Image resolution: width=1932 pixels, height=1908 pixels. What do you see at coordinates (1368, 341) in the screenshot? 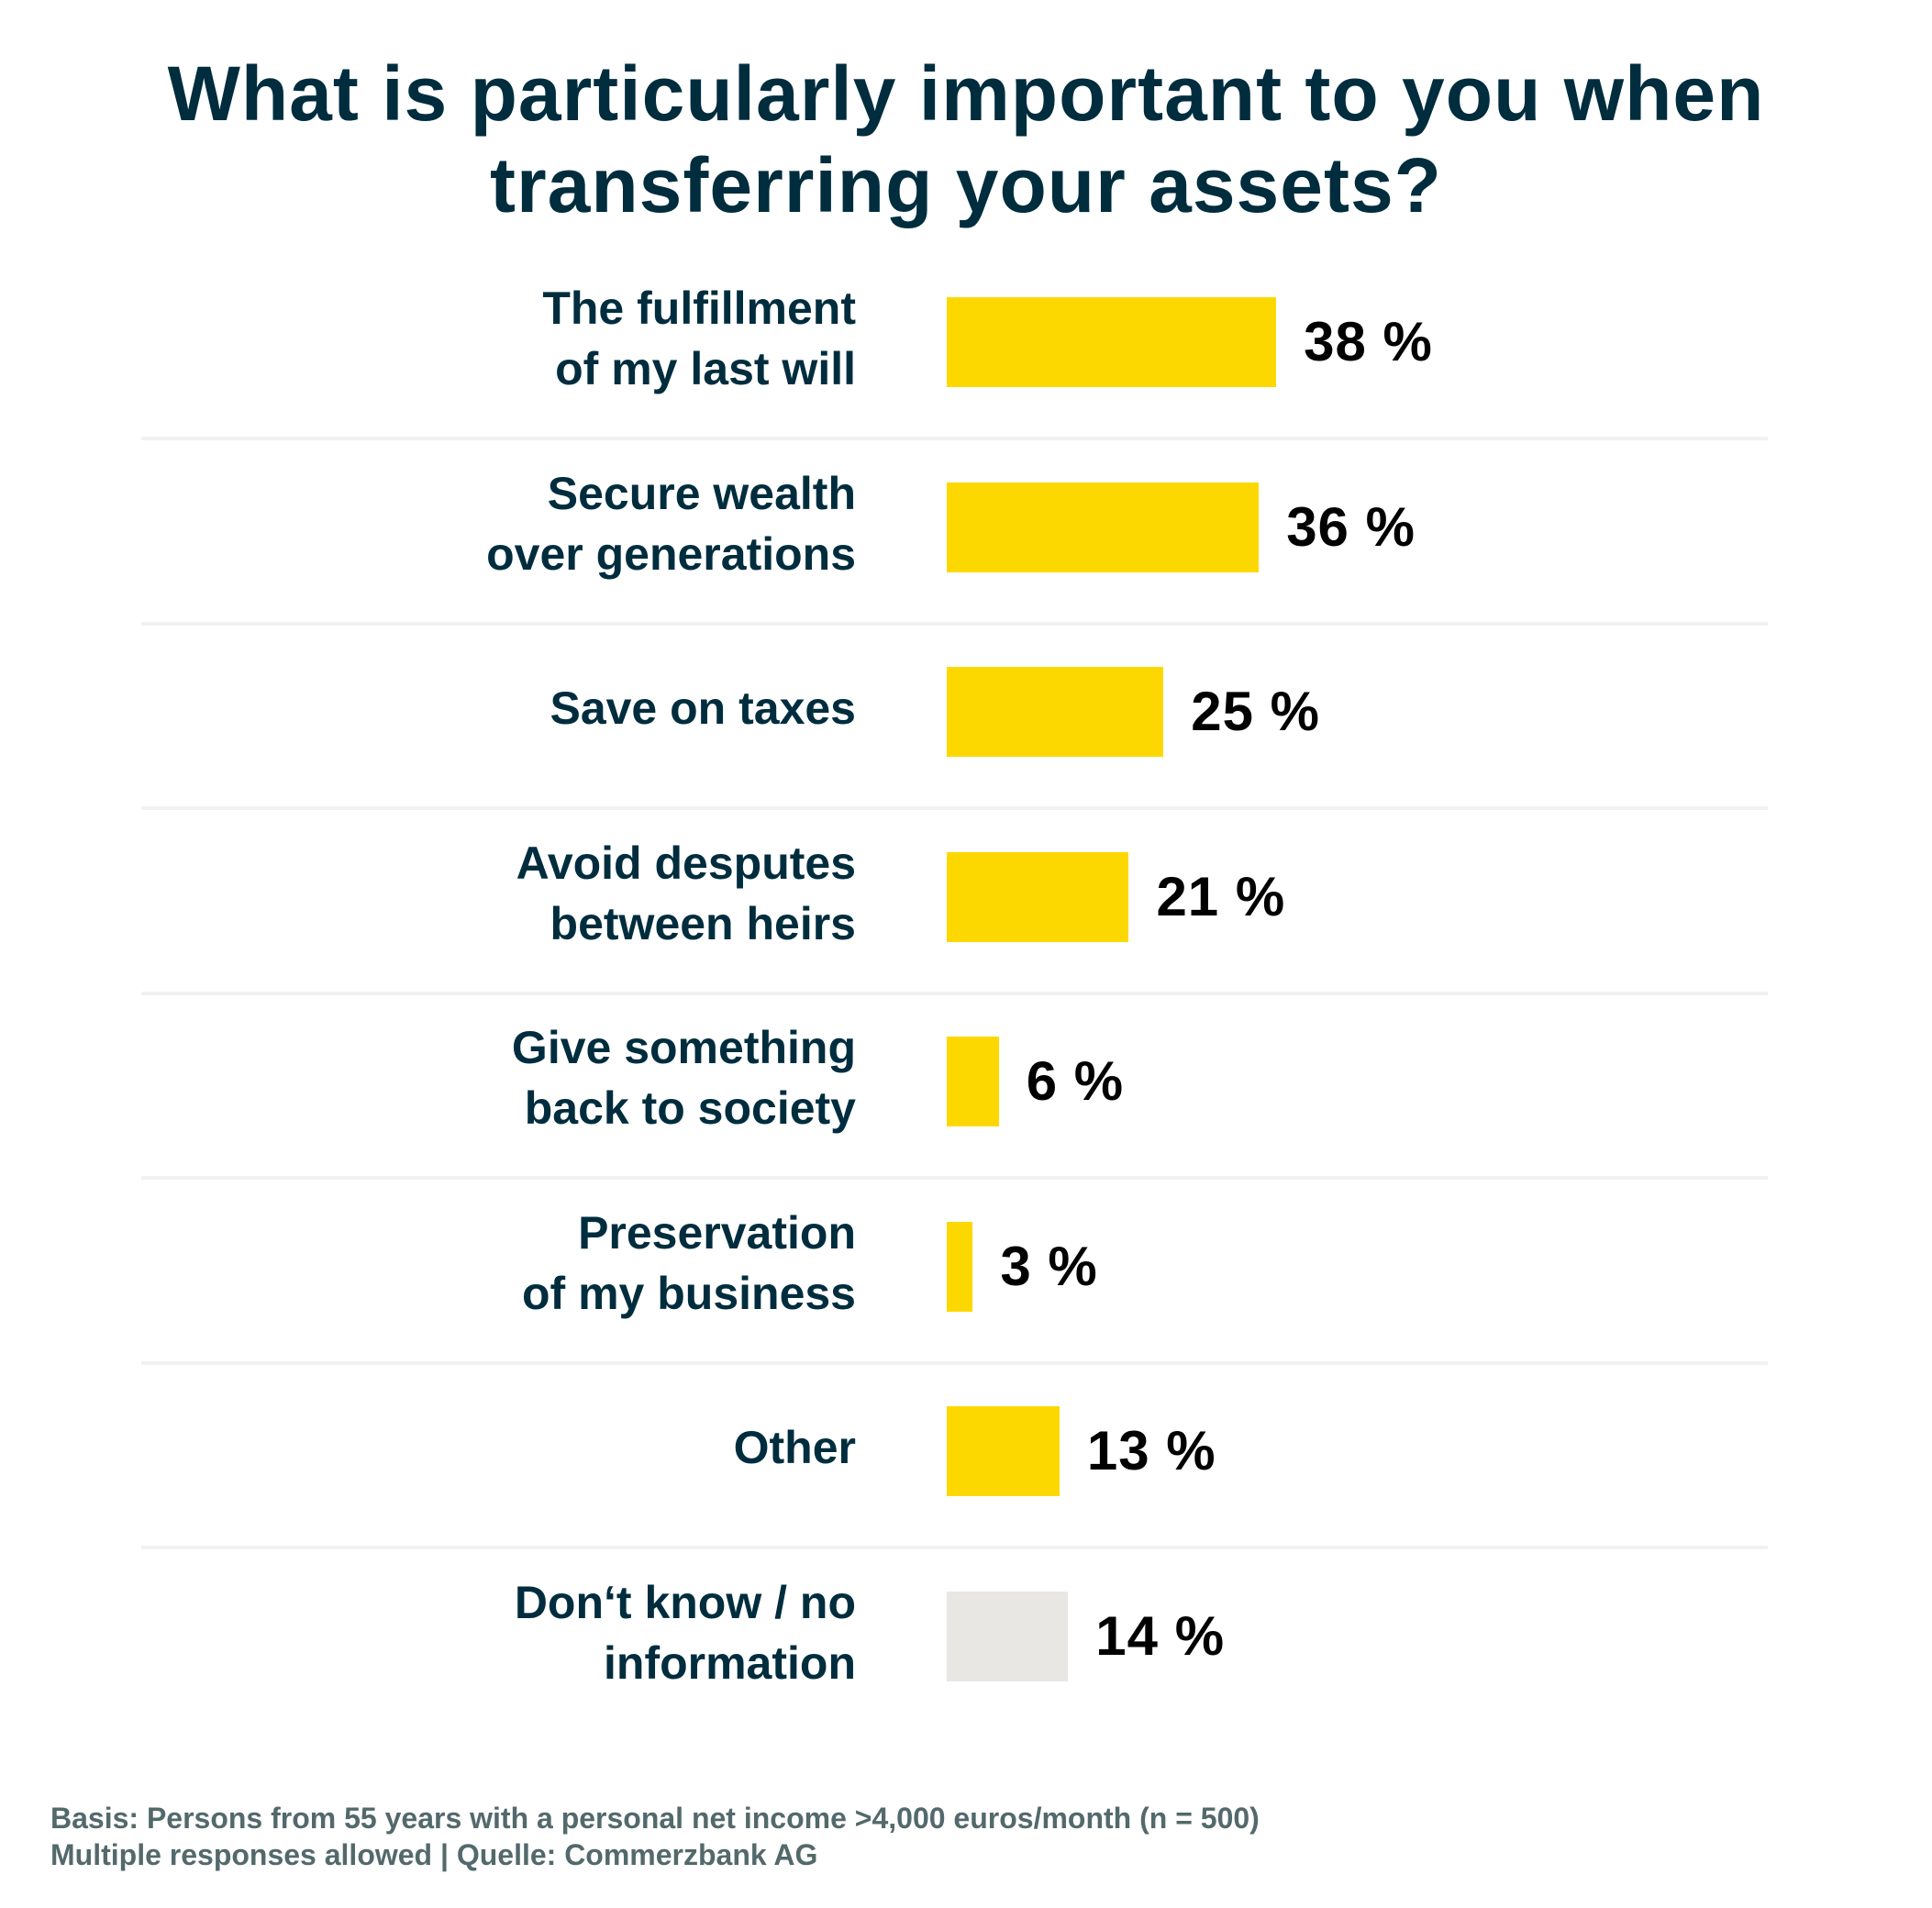
I see `value-label: 38 %` at bounding box center [1368, 341].